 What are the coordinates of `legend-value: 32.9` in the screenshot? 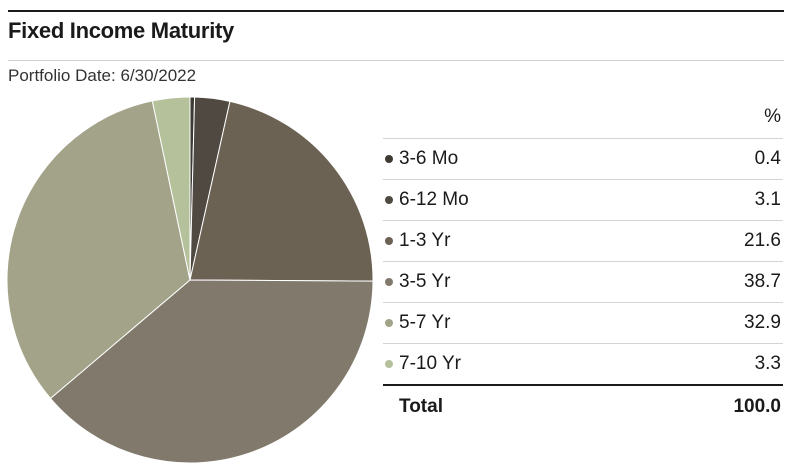 It's located at (762, 322).